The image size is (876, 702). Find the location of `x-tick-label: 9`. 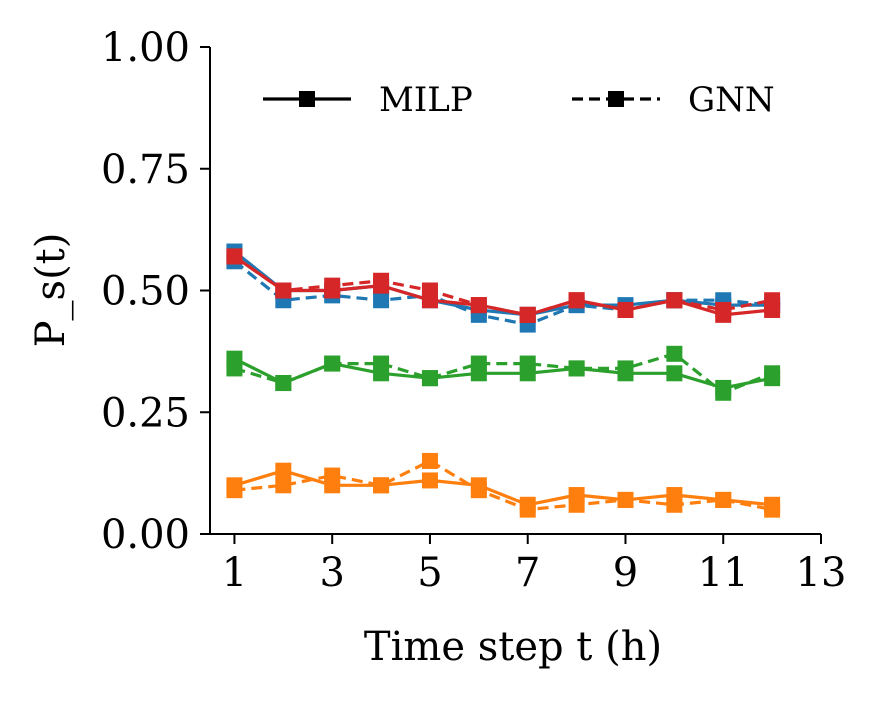

x-tick-label: 9 is located at coordinates (625, 573).